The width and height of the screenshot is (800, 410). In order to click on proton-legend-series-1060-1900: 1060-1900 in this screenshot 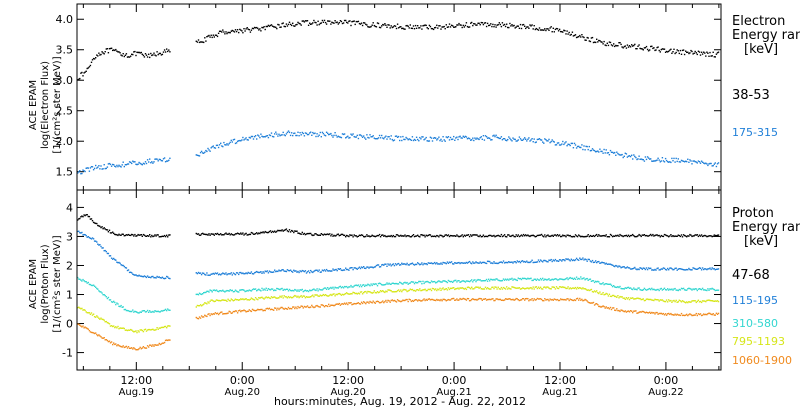, I will do `click(762, 360)`.